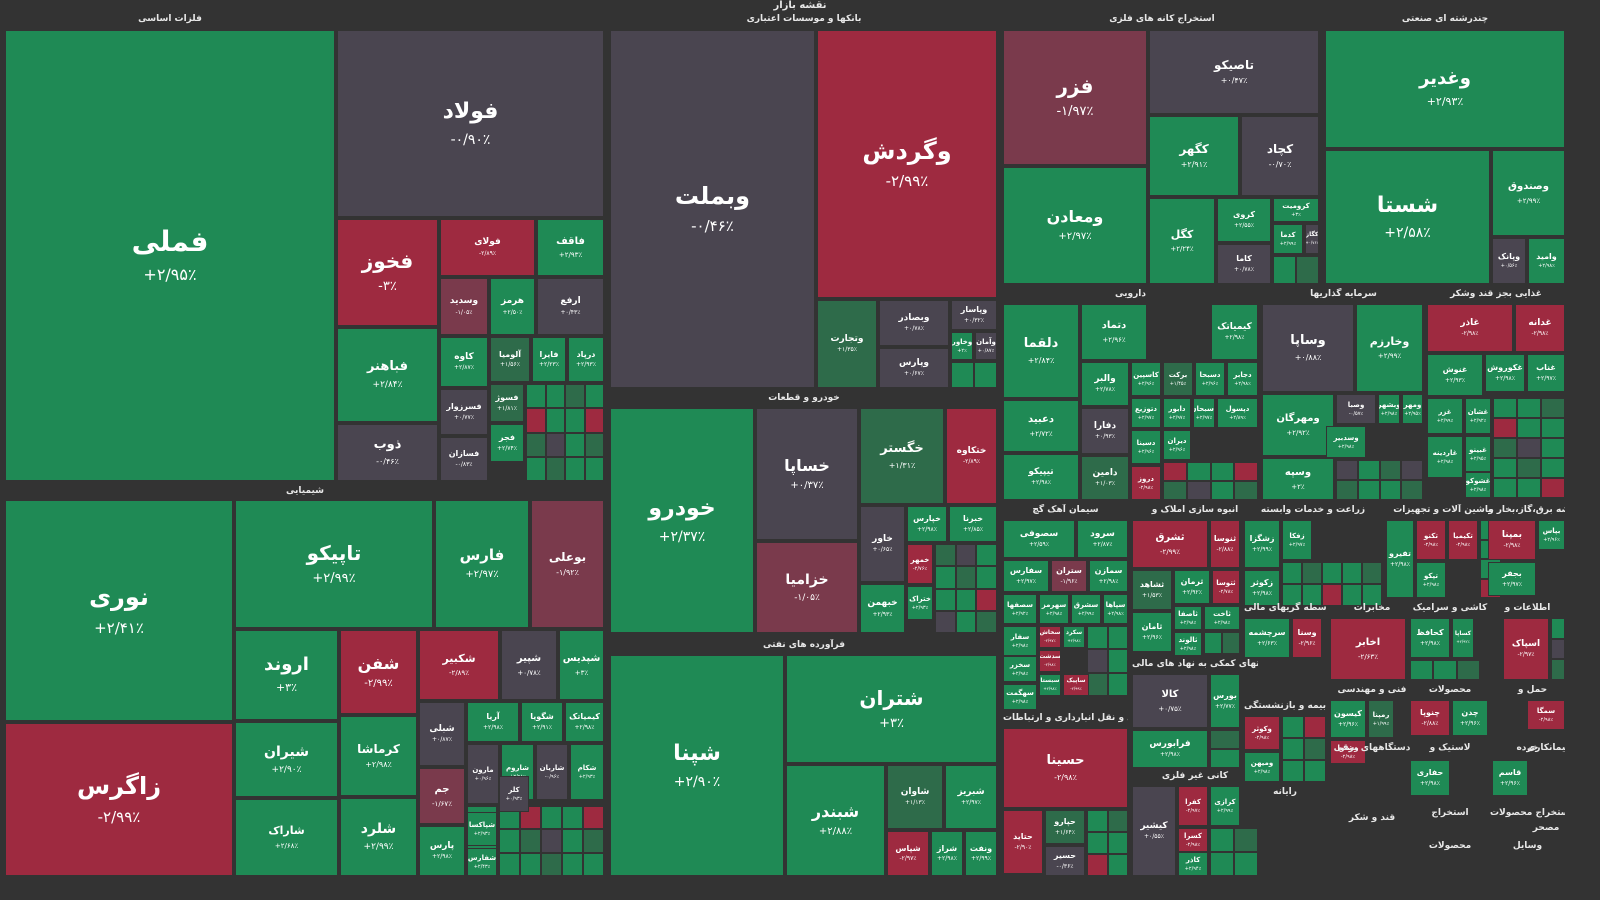 The image size is (1600, 900). What do you see at coordinates (1546, 715) in the screenshot?
I see `stock-tile: سمگا -۲/۹۸٪` at bounding box center [1546, 715].